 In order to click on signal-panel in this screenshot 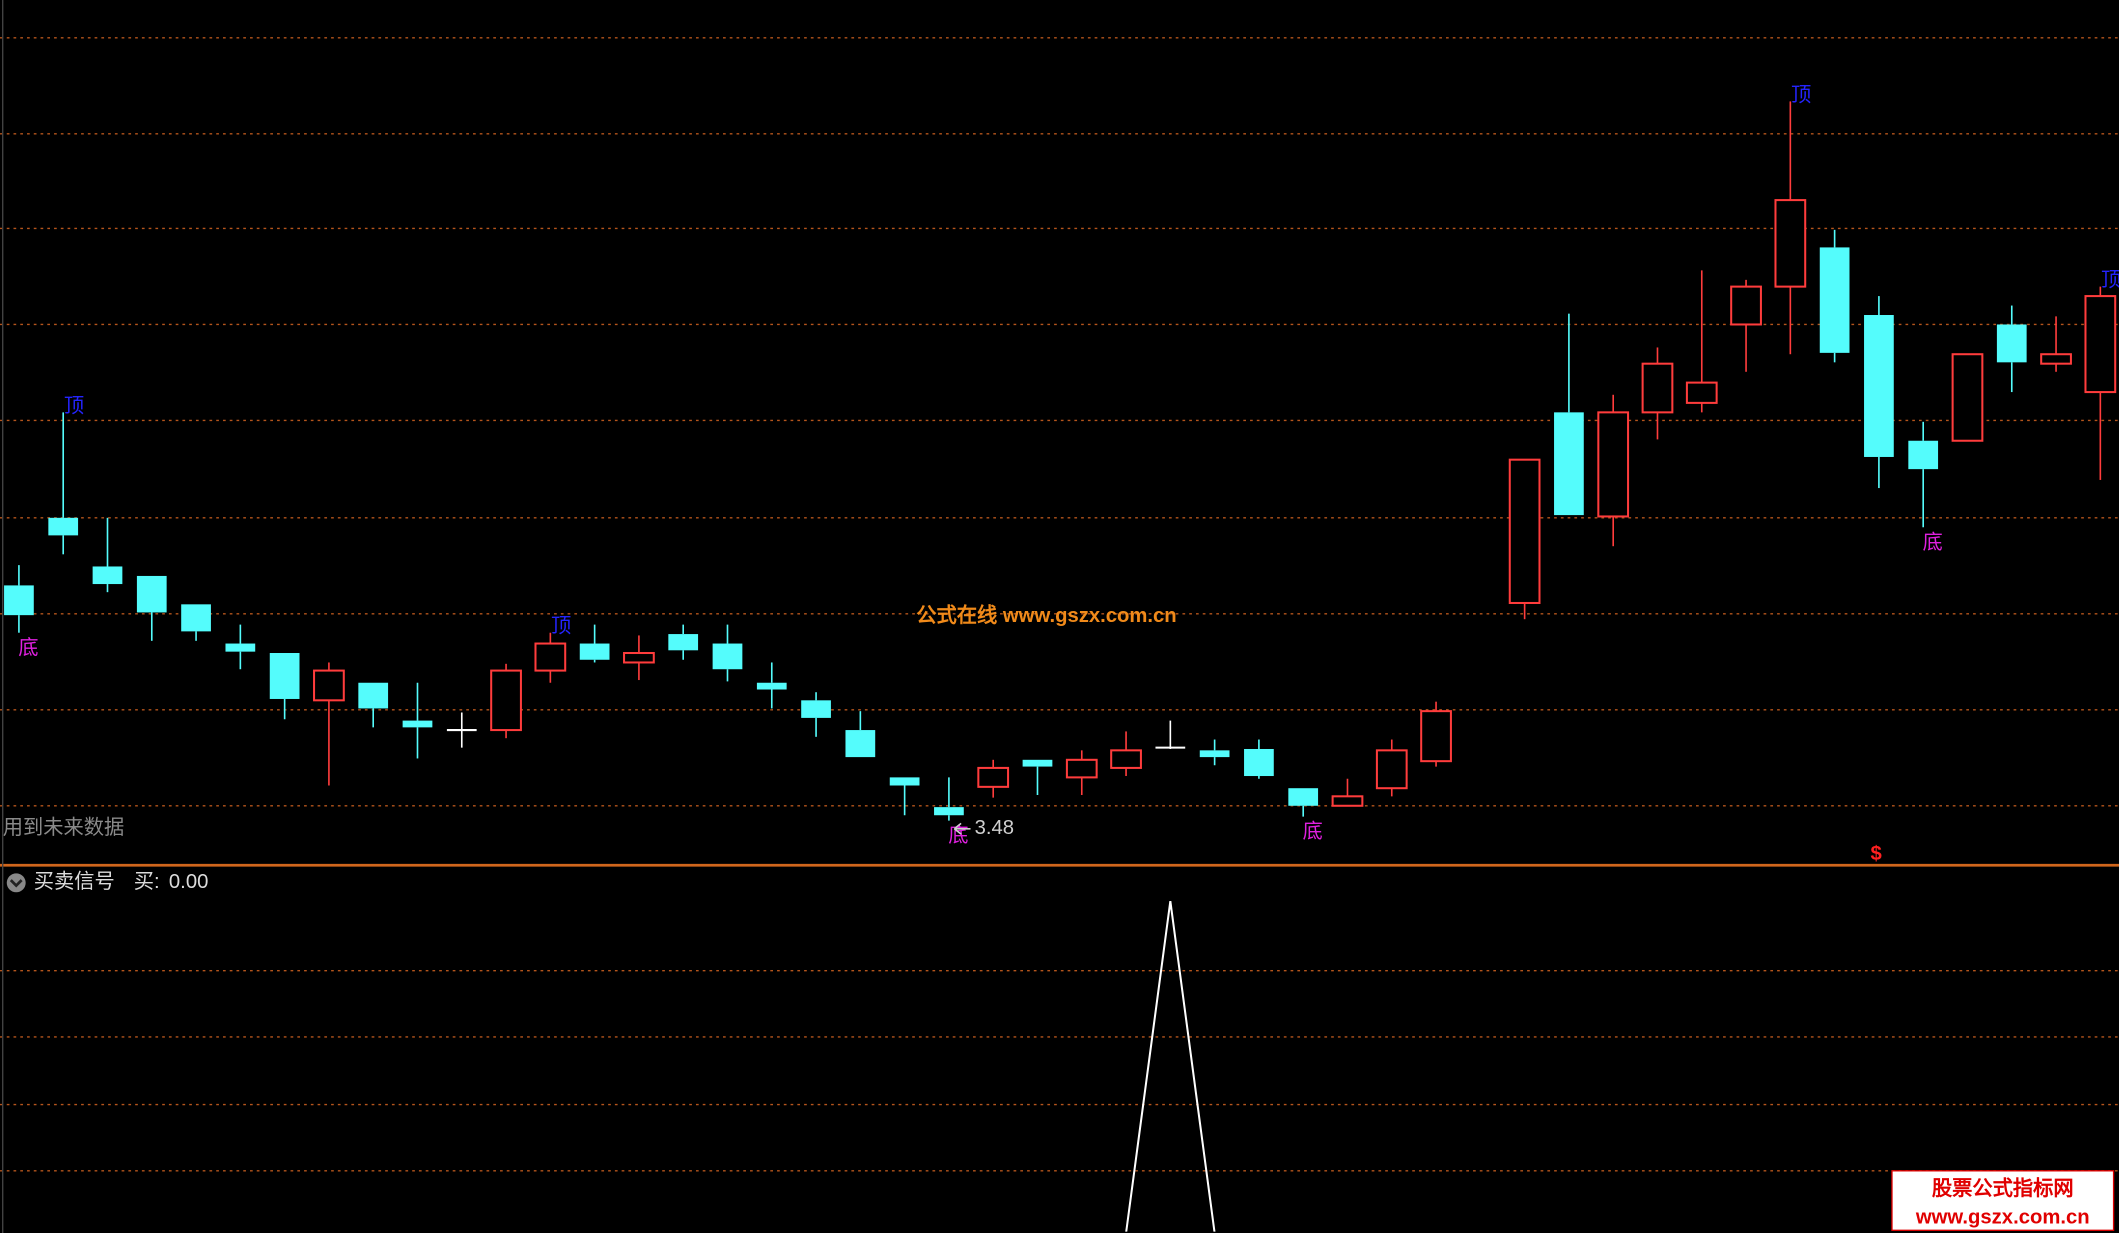, I will do `click(1170, 1066)`.